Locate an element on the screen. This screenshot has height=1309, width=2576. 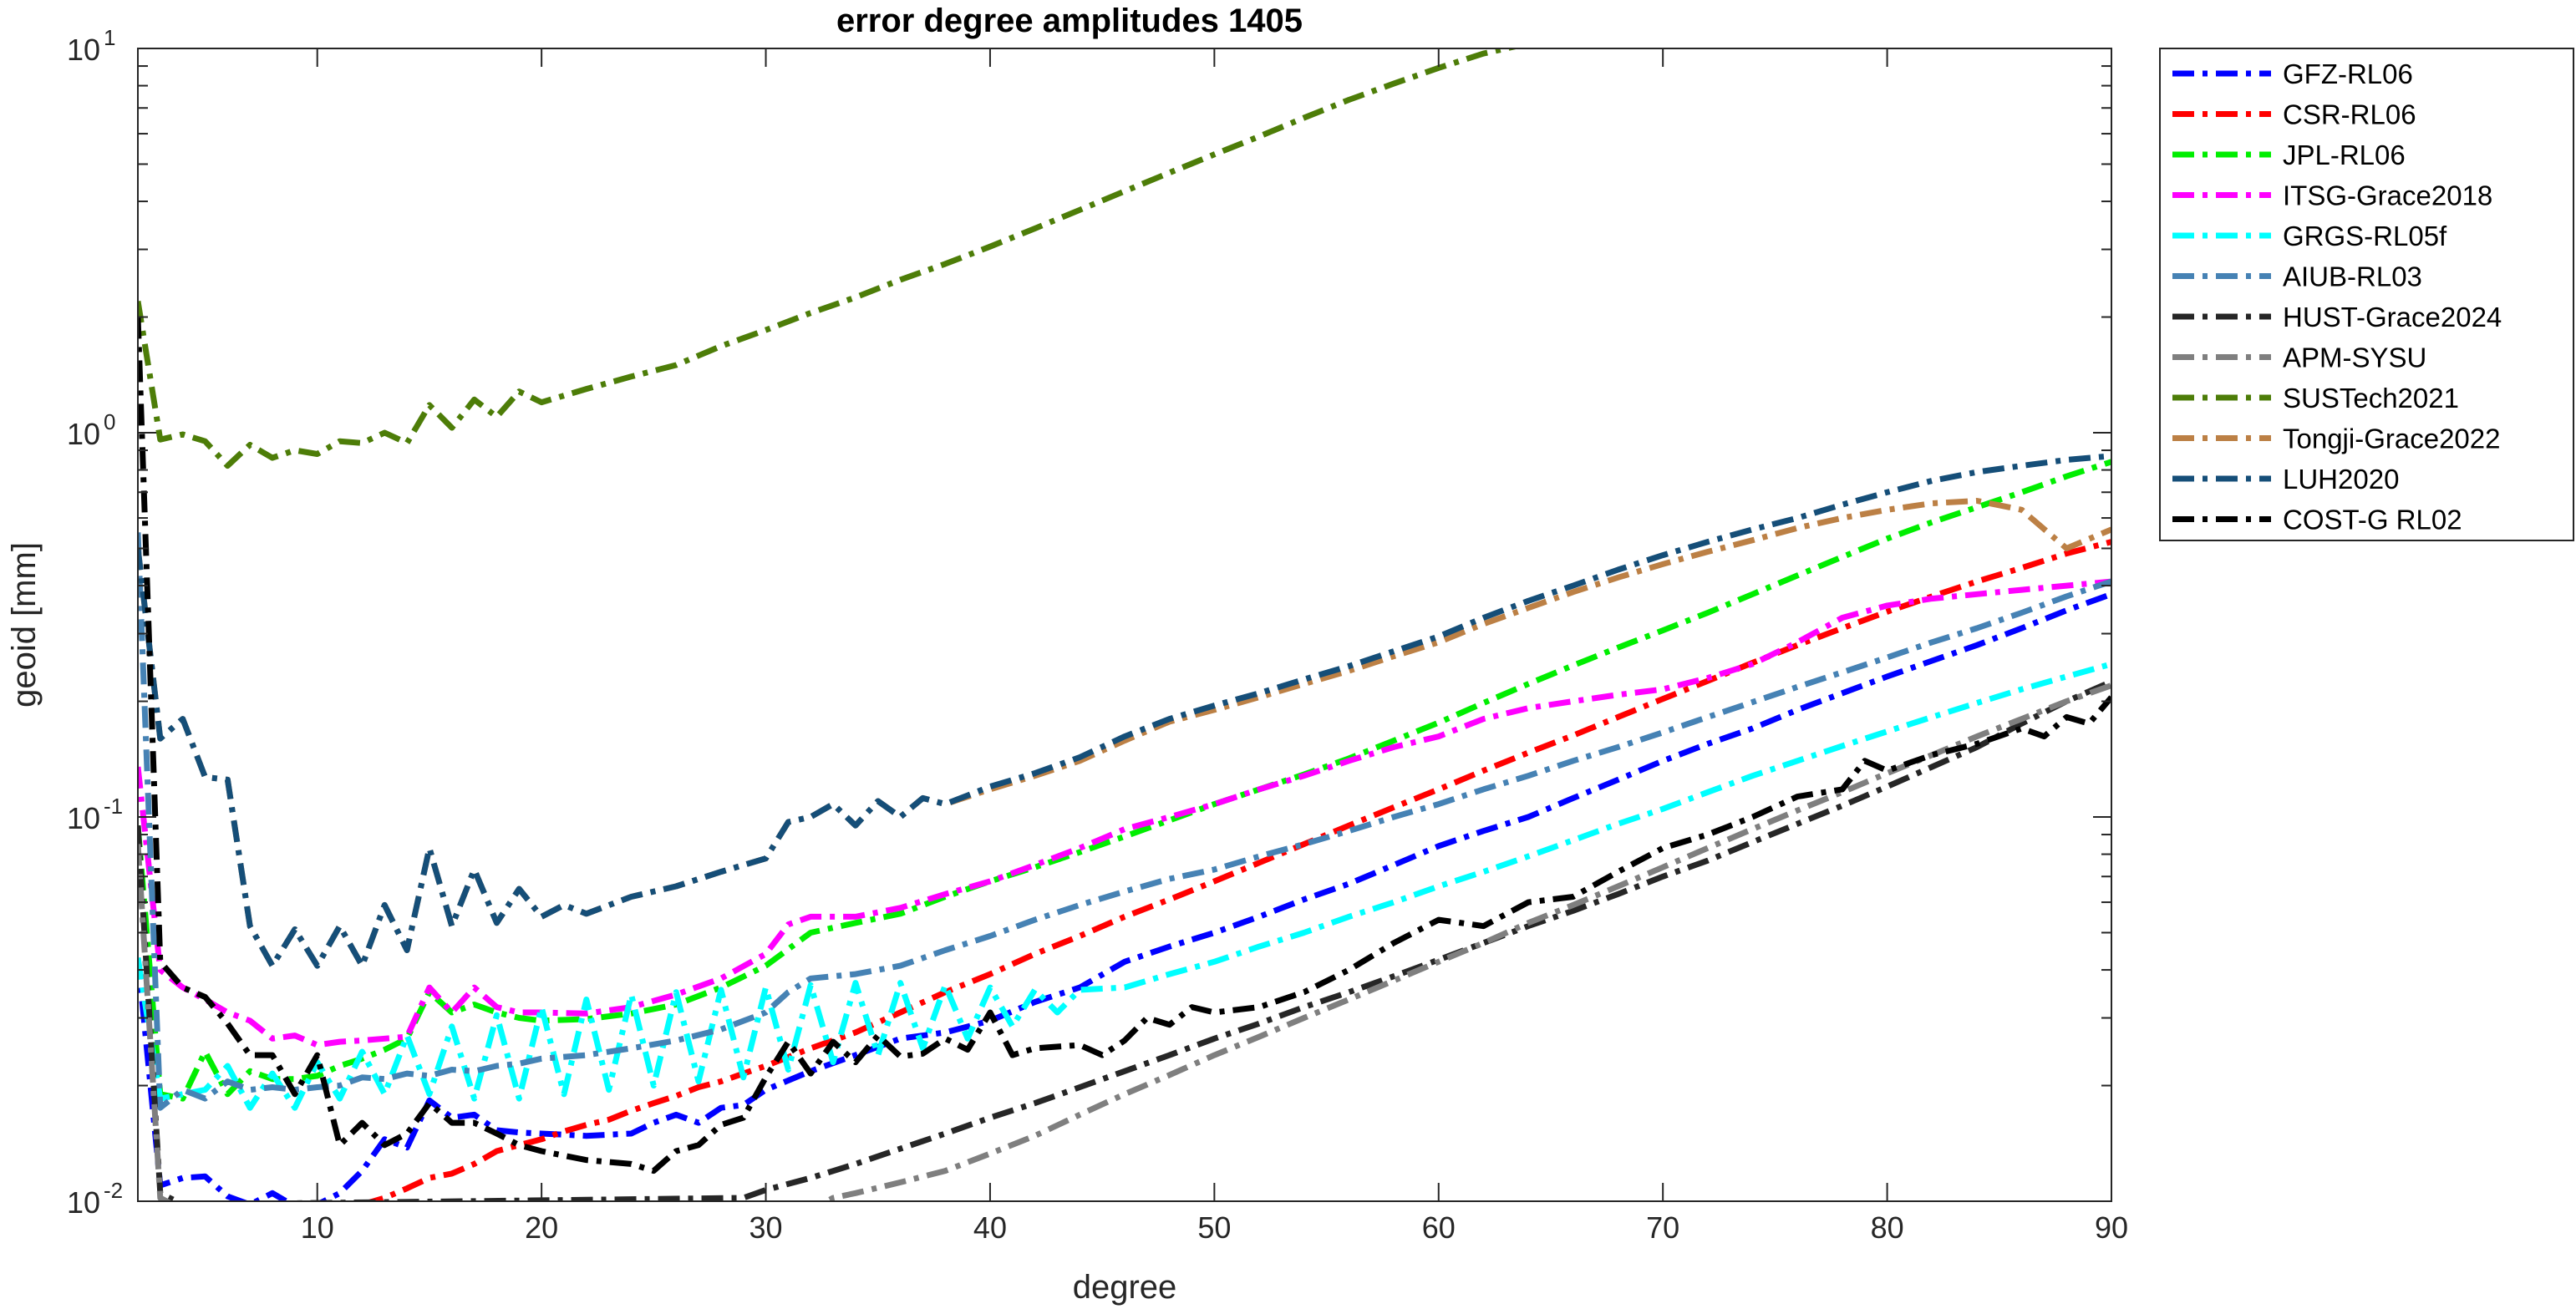
legend-label: JPL-RL06 is located at coordinates (2344, 155).